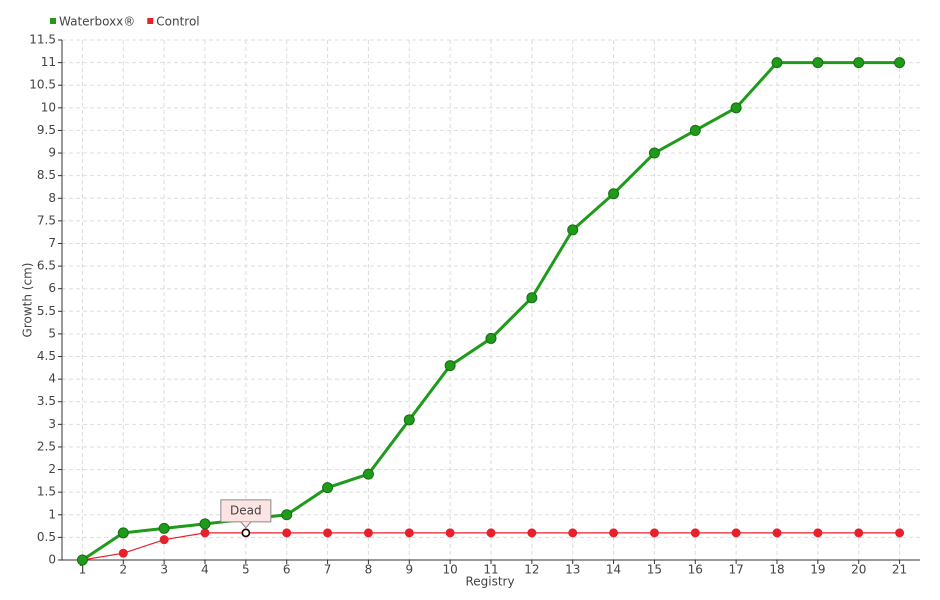 The height and width of the screenshot is (600, 940). What do you see at coordinates (450, 570) in the screenshot?
I see `x-tick-label: 10` at bounding box center [450, 570].